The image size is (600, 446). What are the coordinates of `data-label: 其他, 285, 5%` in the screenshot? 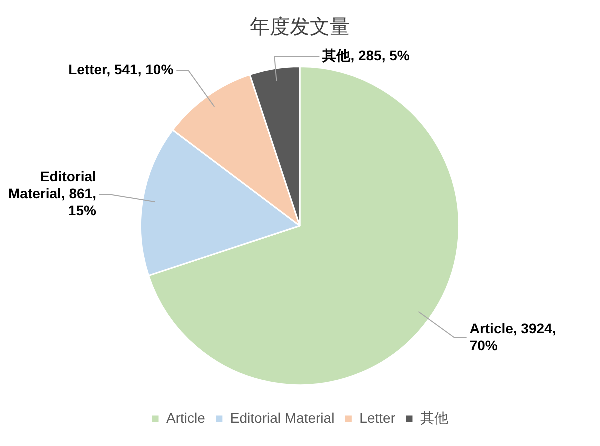 It's located at (366, 56).